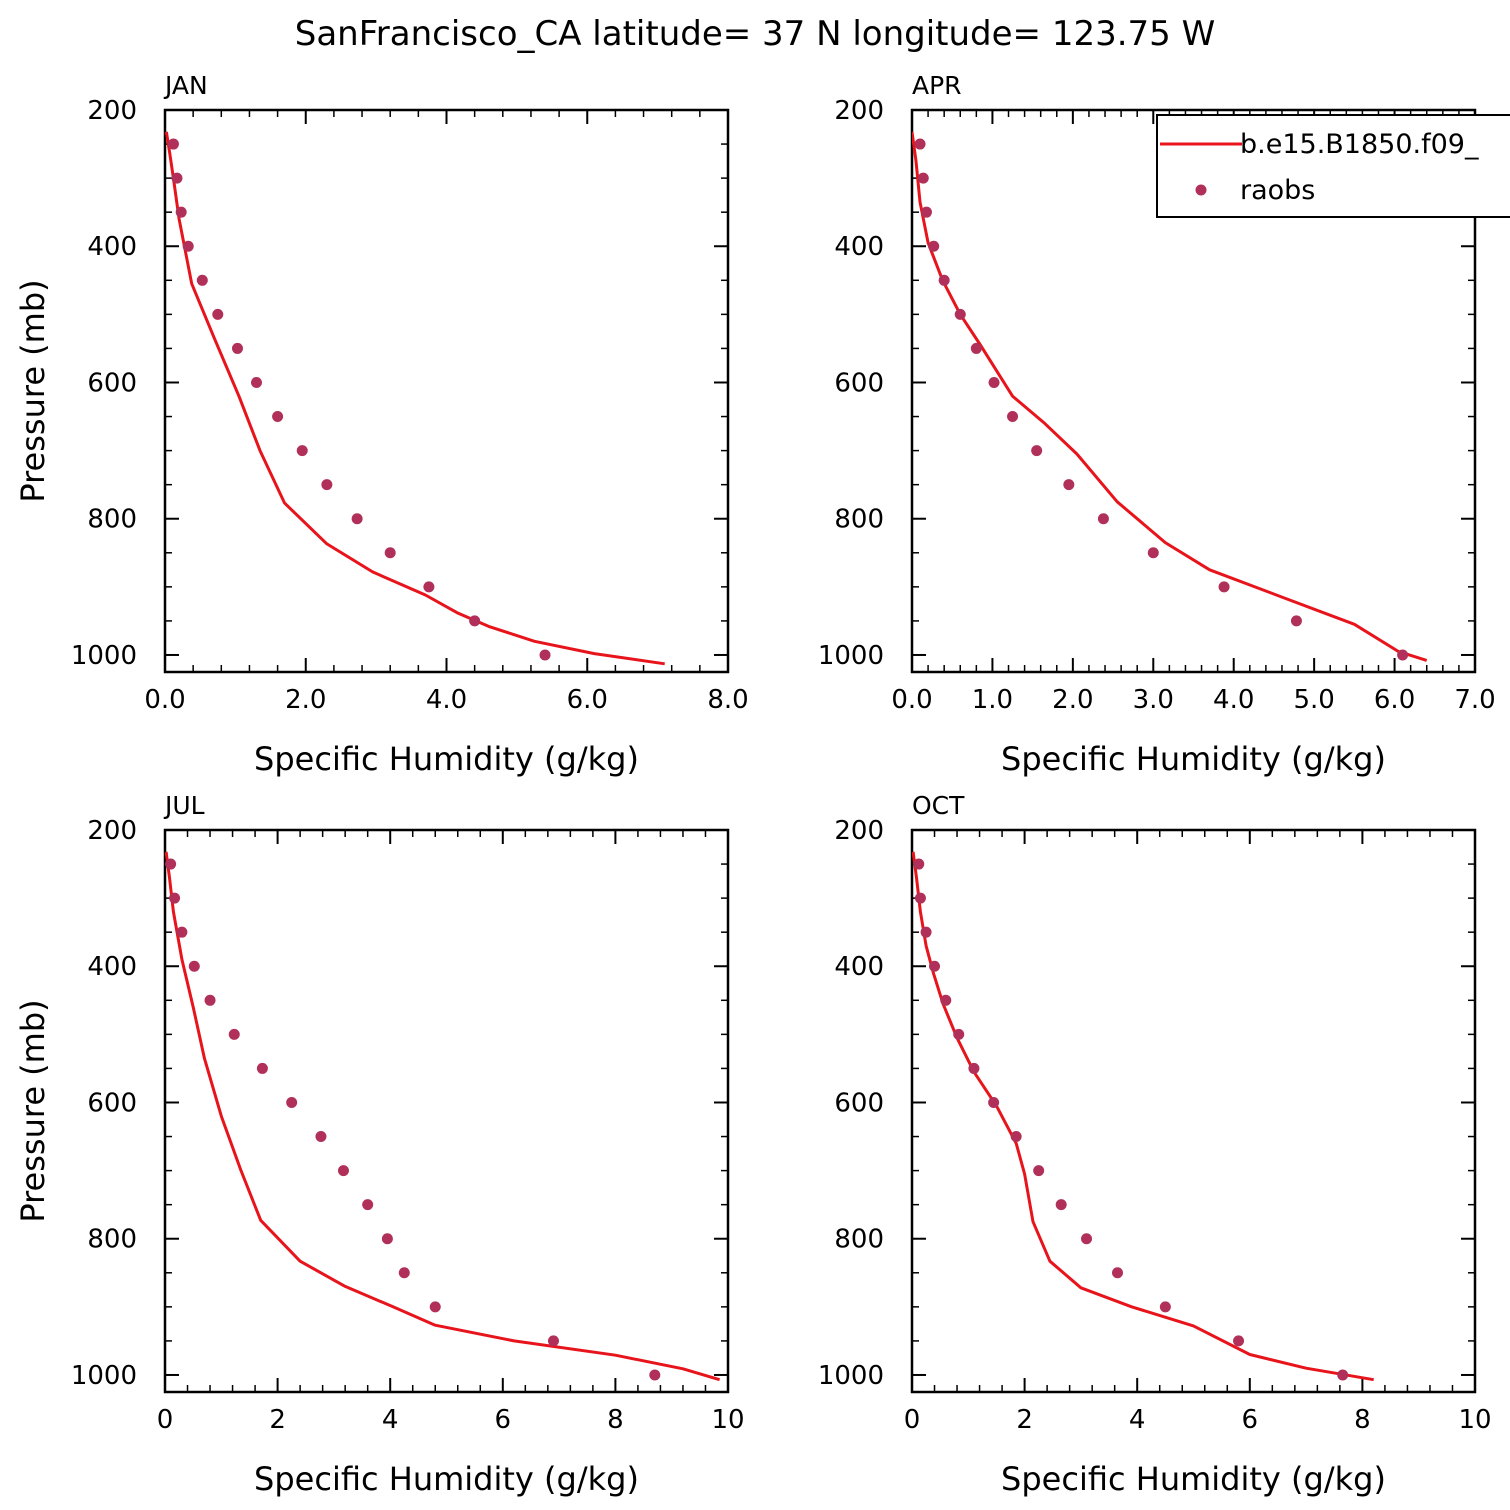 The width and height of the screenshot is (1510, 1510). Describe the element at coordinates (587, 700) in the screenshot. I see `x-tick-label: 6.0` at that location.